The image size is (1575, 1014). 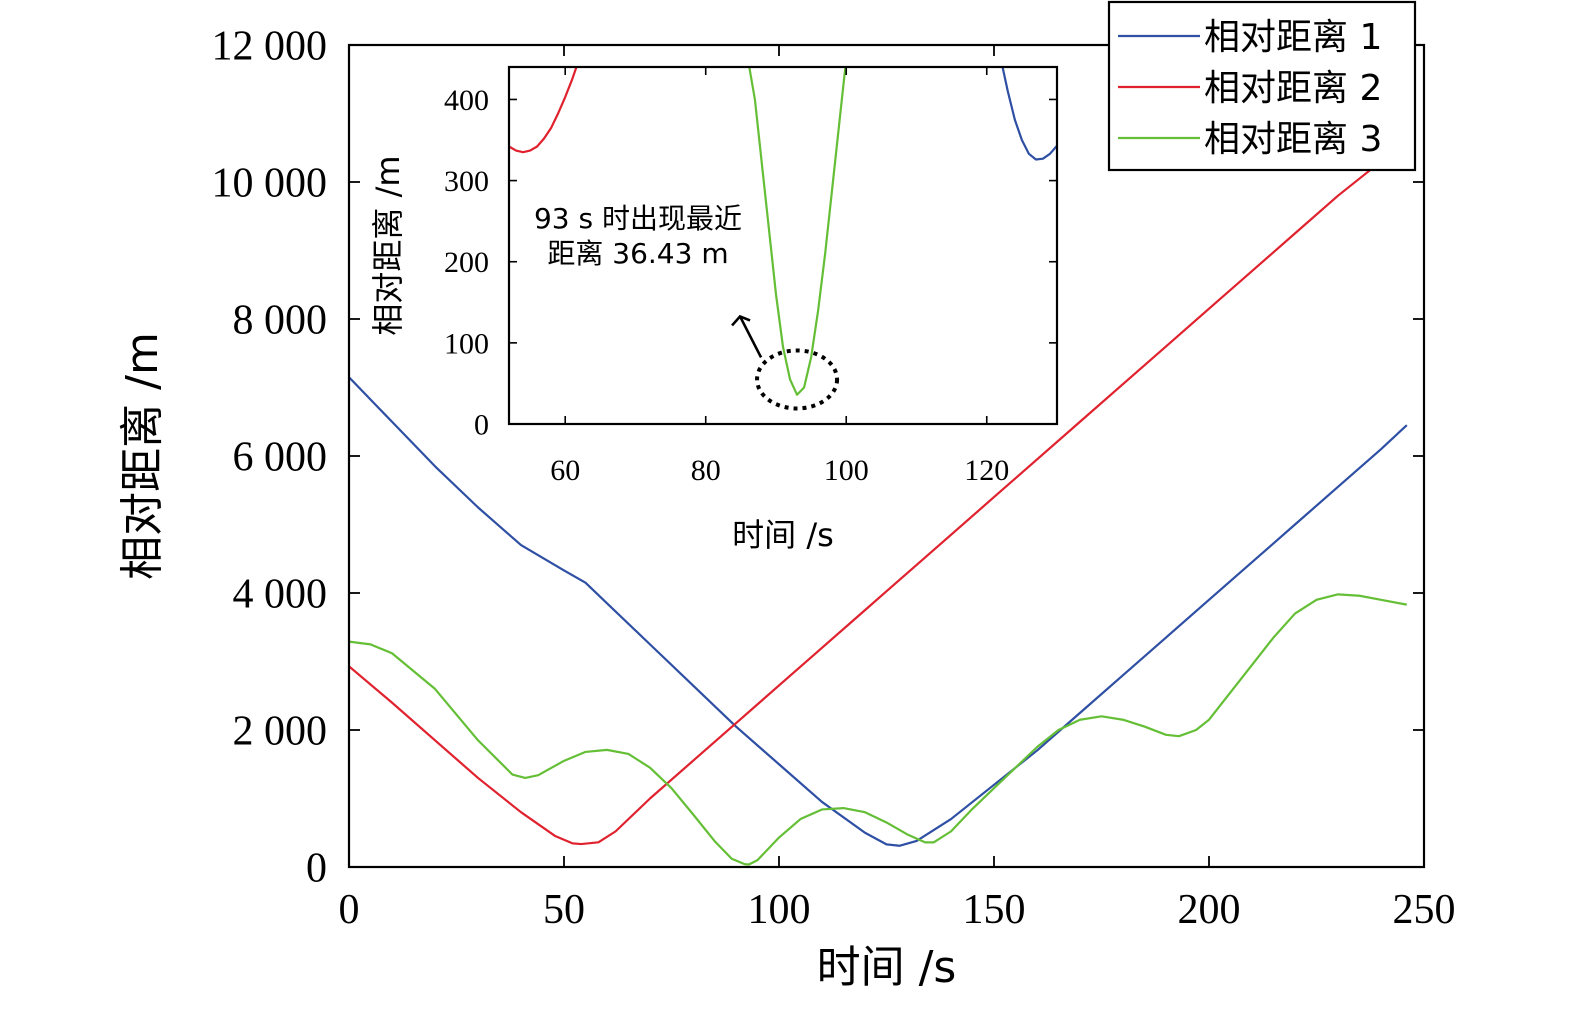 What do you see at coordinates (994, 910) in the screenshot?
I see `x-tick-label: 150` at bounding box center [994, 910].